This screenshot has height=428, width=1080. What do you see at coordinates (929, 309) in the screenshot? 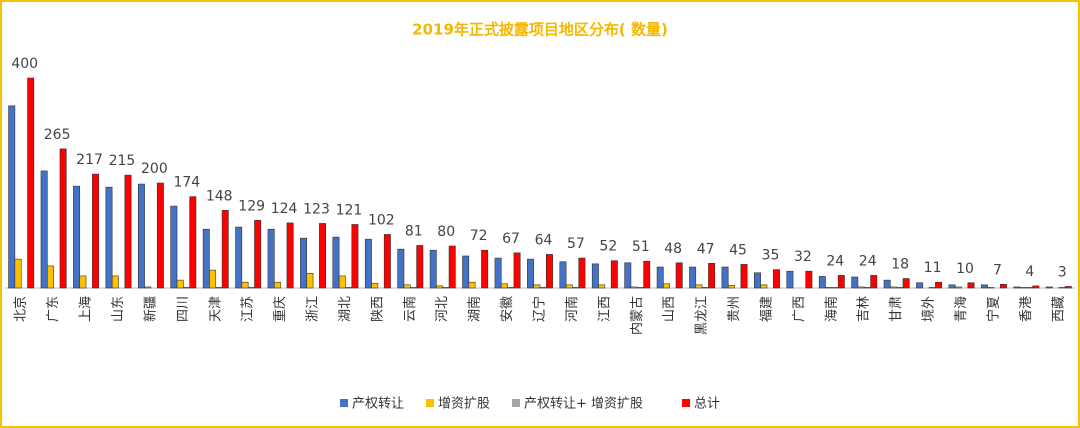
I see `x-tick-label: 境外` at bounding box center [929, 309].